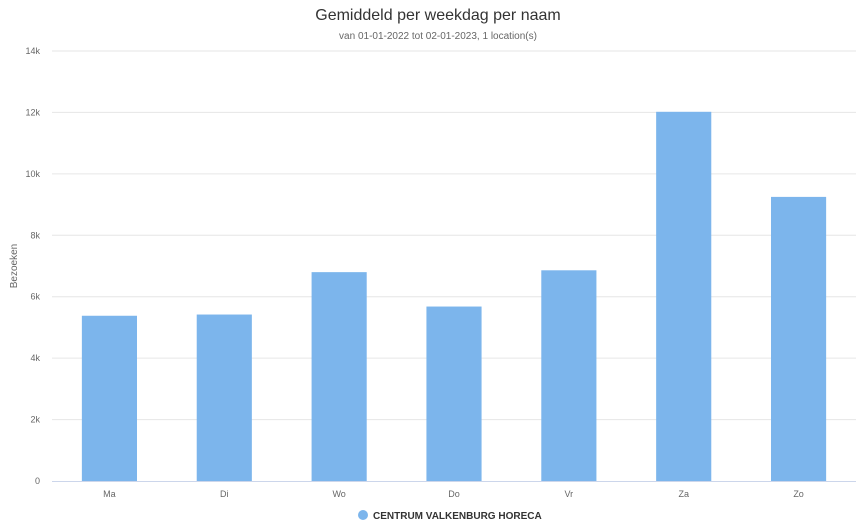  I want to click on bar-wo, so click(339, 376).